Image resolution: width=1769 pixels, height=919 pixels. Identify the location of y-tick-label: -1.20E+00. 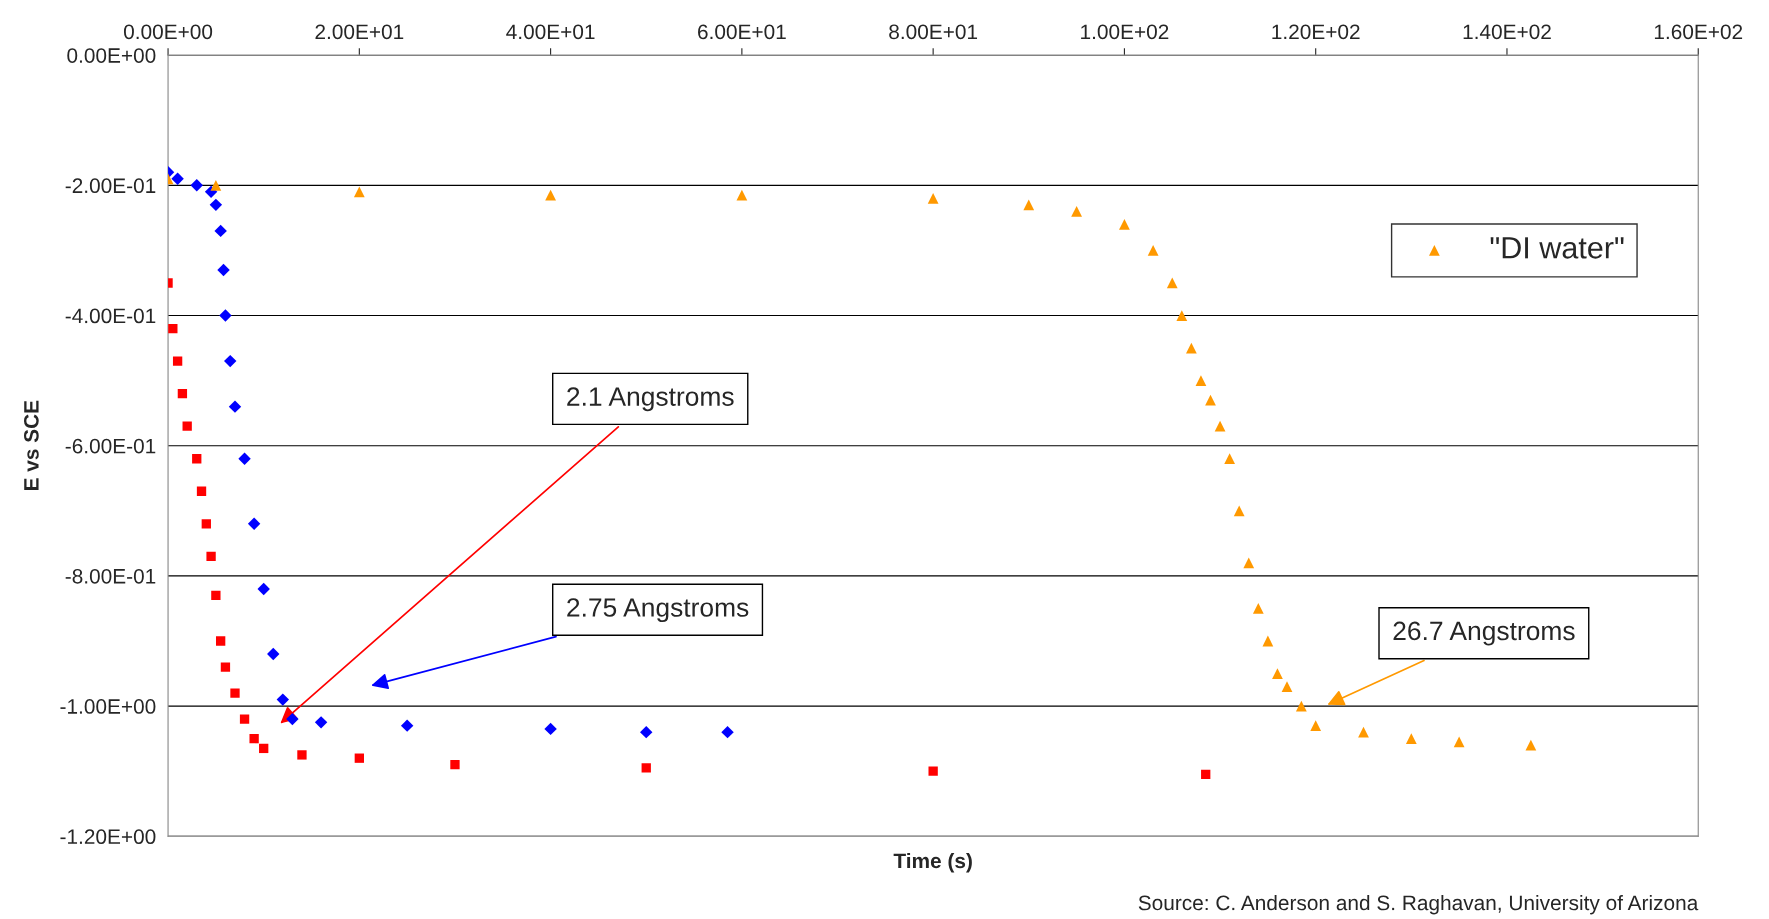
(108, 837).